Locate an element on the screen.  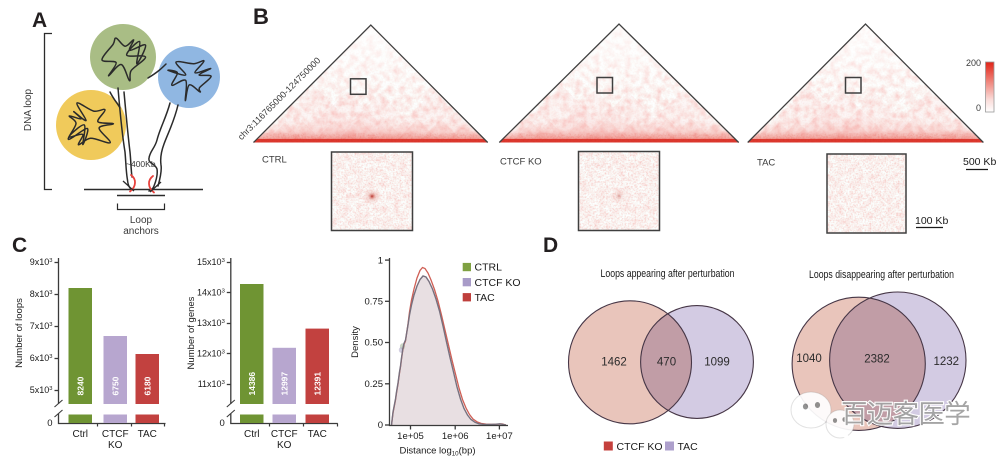
svg-text: 0.25 is located at coordinates (374, 384).